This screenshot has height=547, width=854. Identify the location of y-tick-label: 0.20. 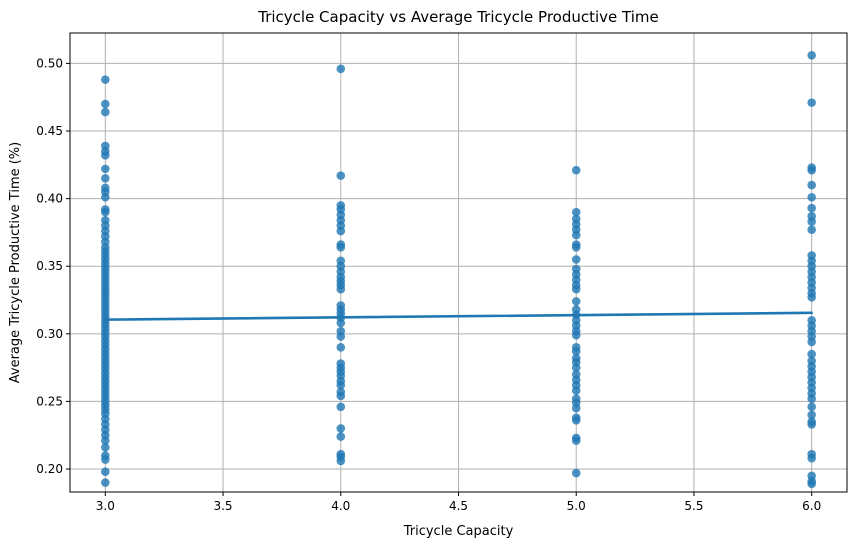
(49, 469).